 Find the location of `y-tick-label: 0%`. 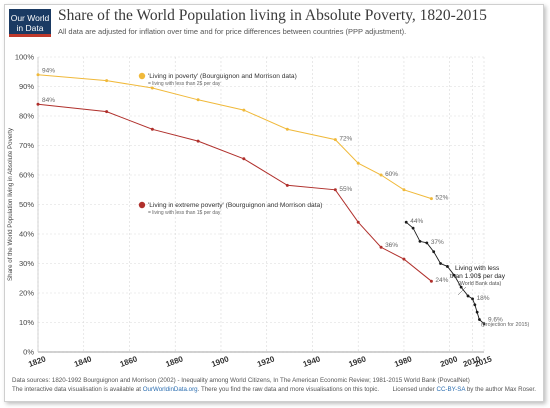

y-tick-label: 0% is located at coordinates (28, 352).